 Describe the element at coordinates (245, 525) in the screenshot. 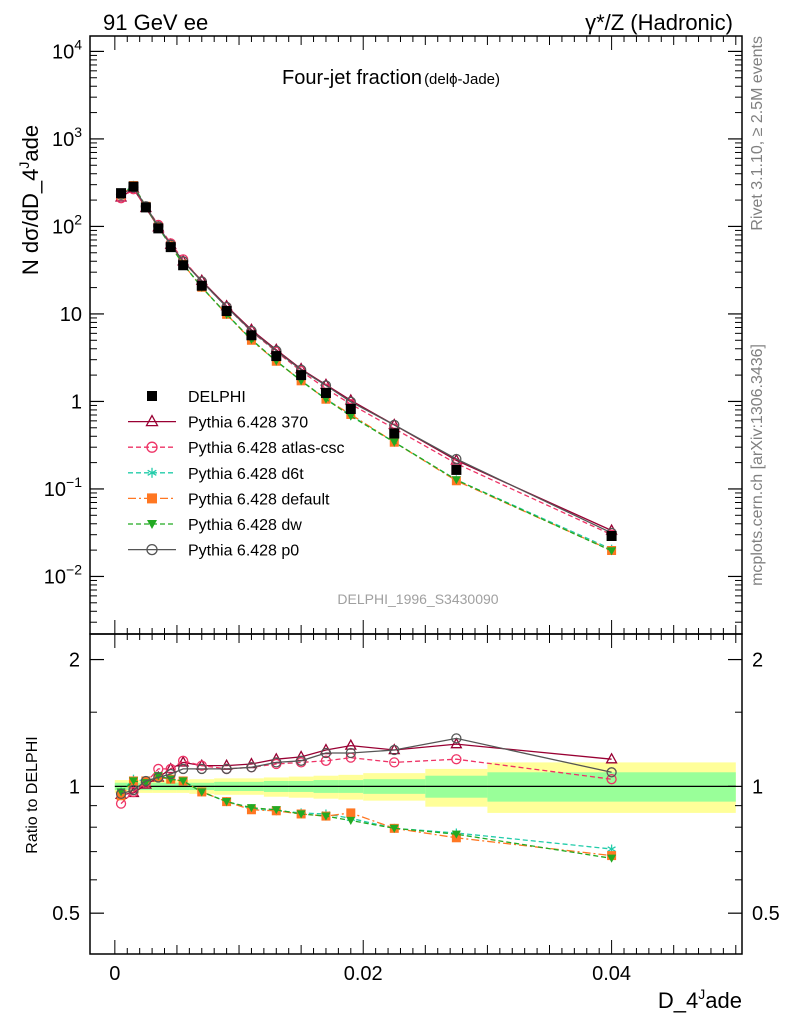

I see `legend-label: Pythia 6.428 dw` at that location.